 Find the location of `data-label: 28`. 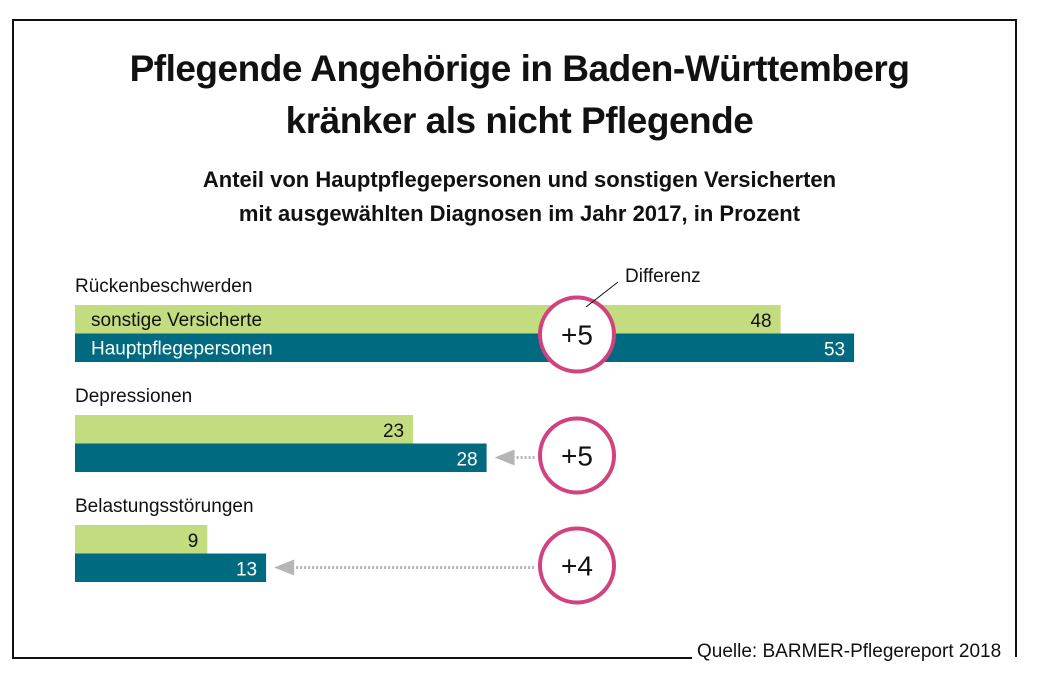

data-label: 28 is located at coordinates (466, 460).